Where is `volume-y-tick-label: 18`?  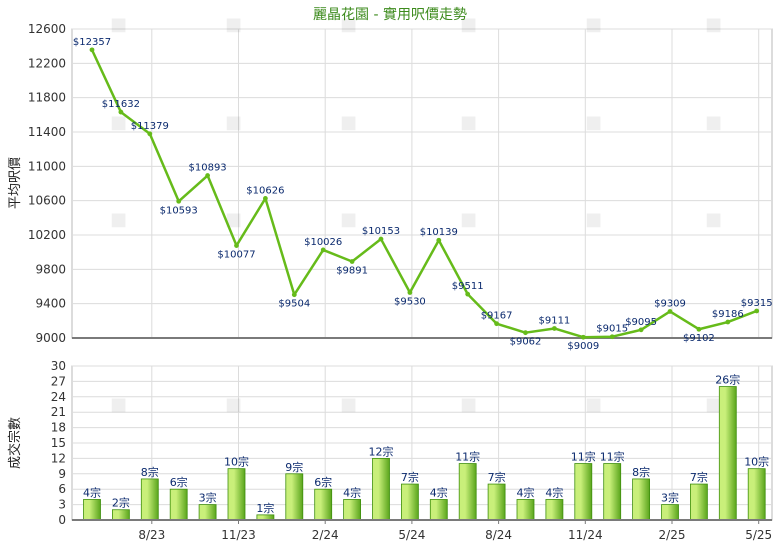 volume-y-tick-label: 18 is located at coordinates (58, 428).